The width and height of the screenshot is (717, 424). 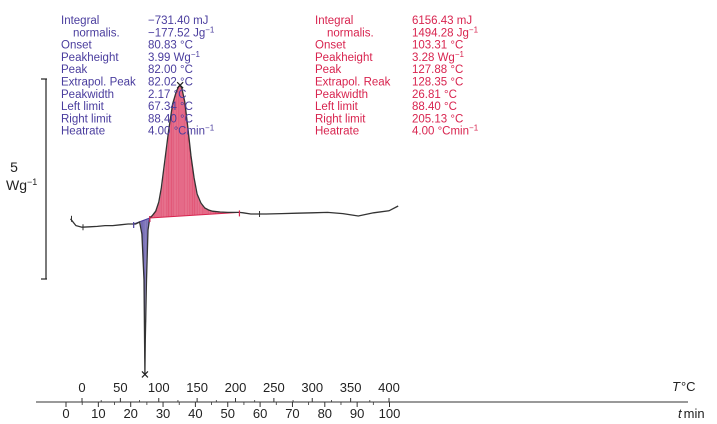 I want to click on time-axis-symbol: t, so click(x=680, y=413).